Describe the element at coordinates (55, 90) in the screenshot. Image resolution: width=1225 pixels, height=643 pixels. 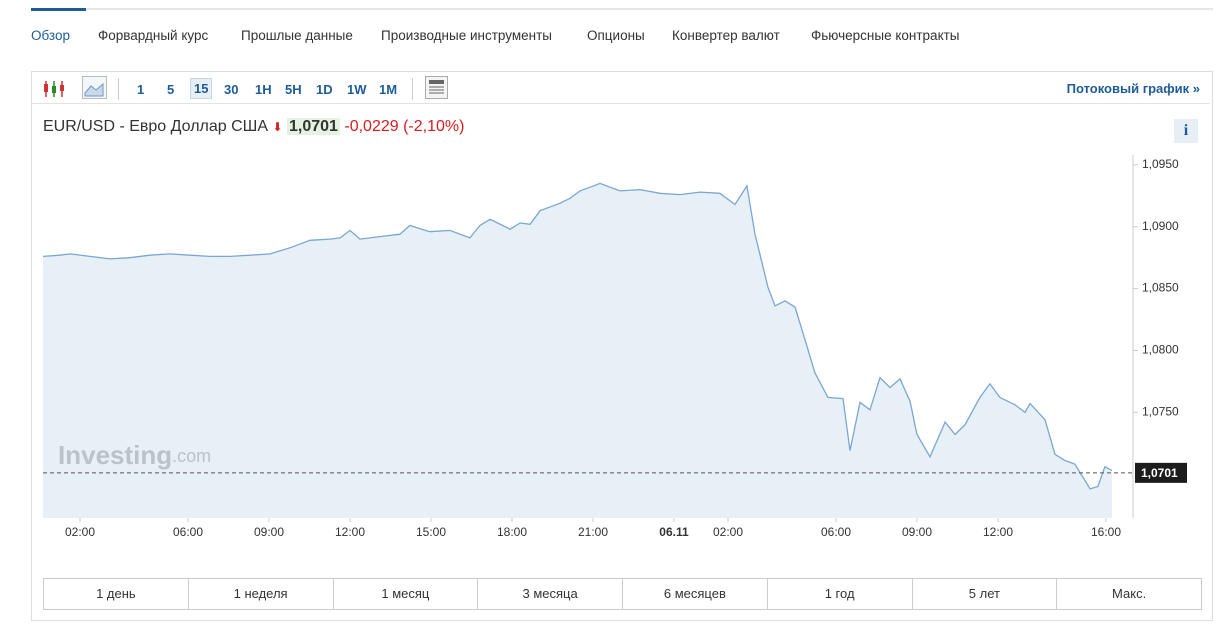
I see `candle-icon` at that location.